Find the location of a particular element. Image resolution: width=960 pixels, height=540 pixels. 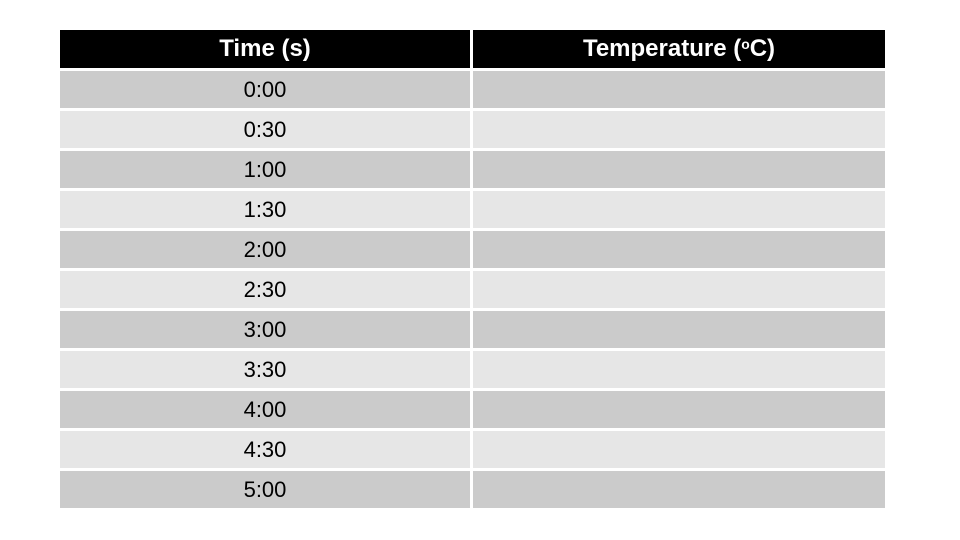

time-cell: 3:00 is located at coordinates (265, 329).